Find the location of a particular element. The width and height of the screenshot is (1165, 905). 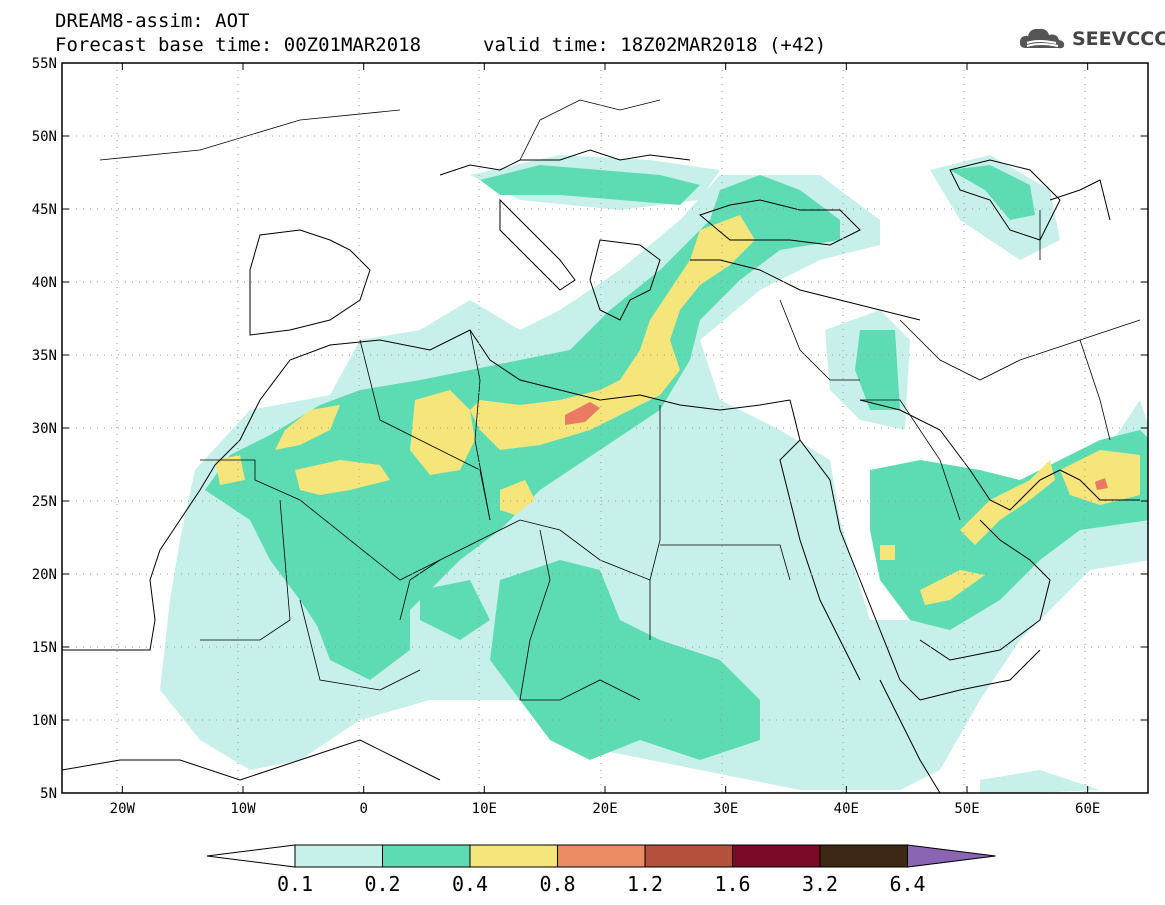

lat-tick-label: 5N is located at coordinates (48, 794).